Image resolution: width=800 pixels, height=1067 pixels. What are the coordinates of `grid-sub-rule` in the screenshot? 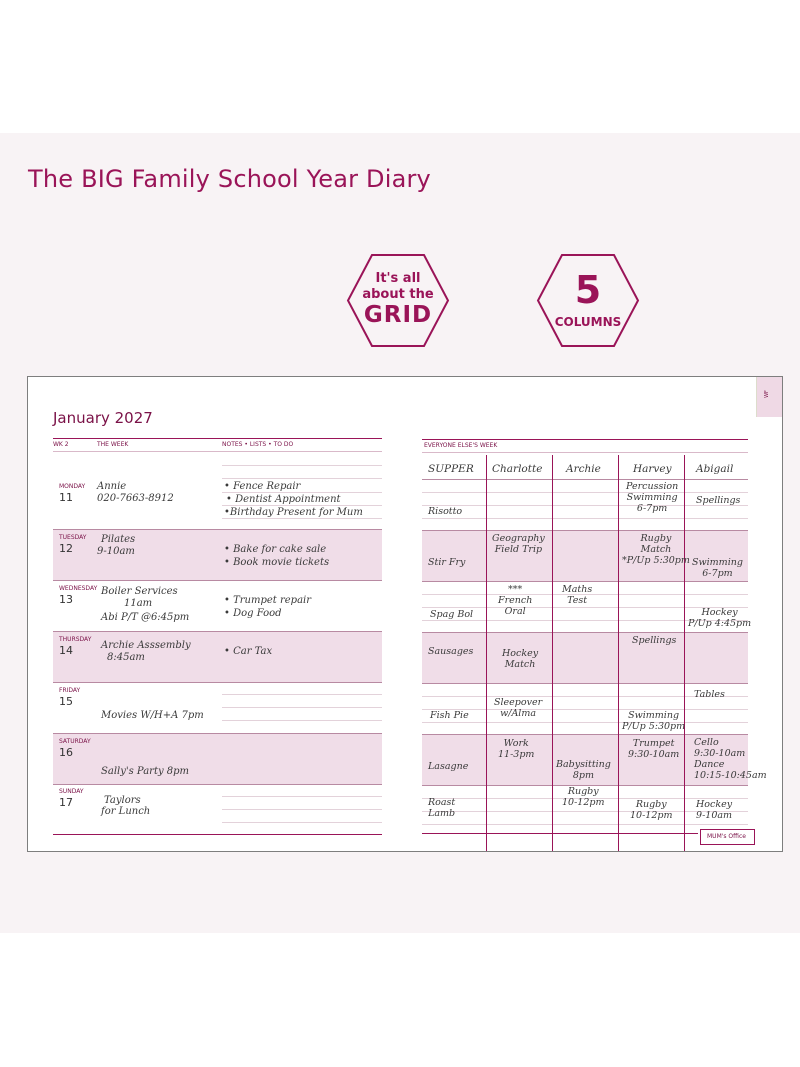 It's located at (585, 452).